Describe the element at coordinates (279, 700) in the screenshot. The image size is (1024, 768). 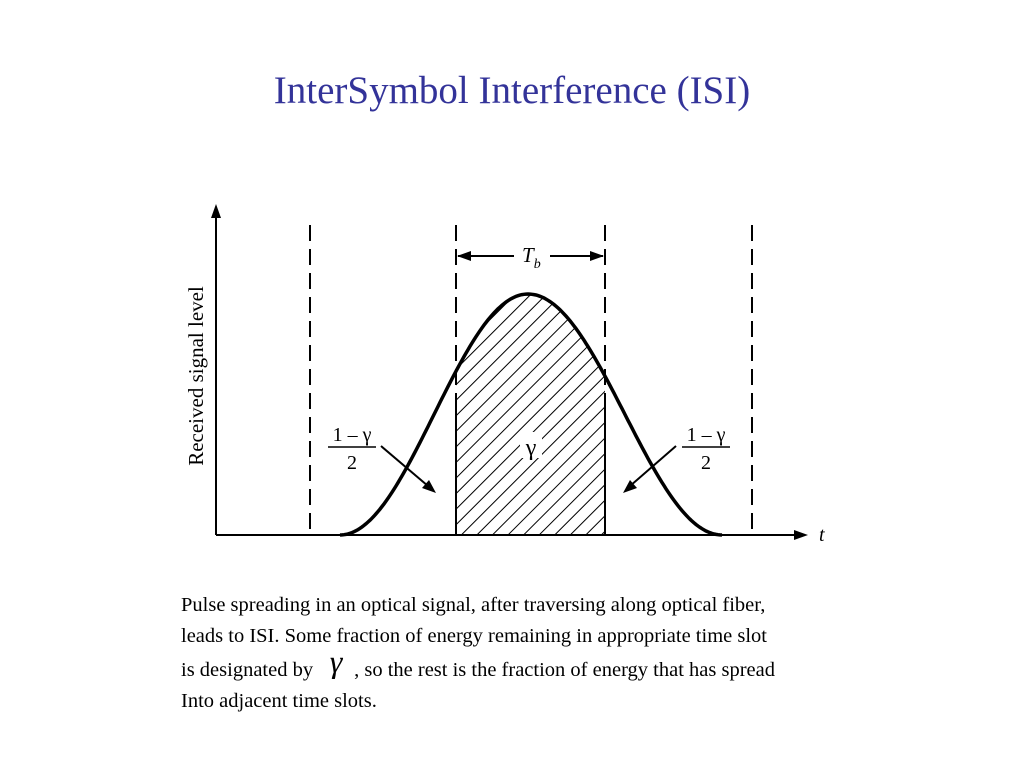
I see `caption-line-4: Into adjacent time slots.` at that location.